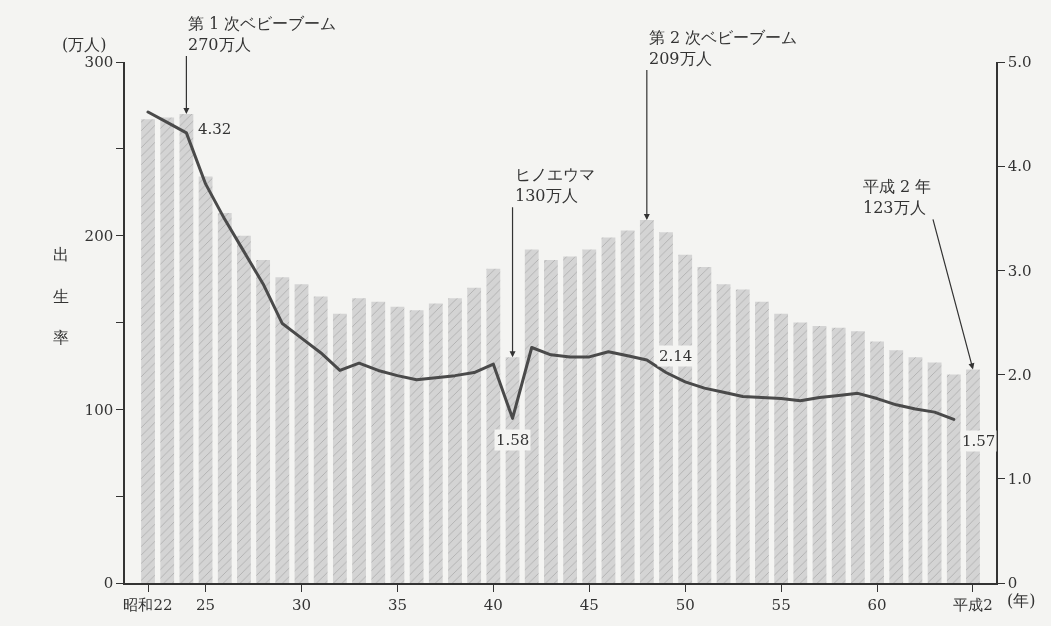  I want to click on data-label: 2.14, so click(676, 356).